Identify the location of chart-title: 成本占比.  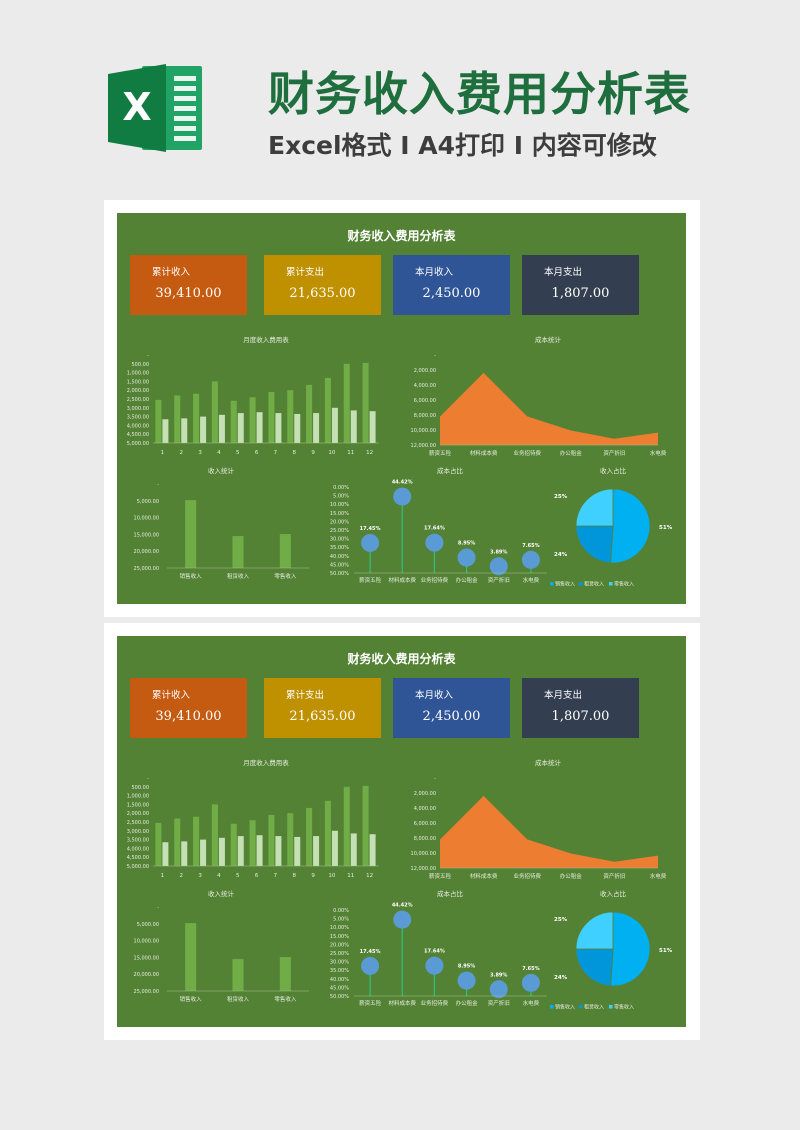
(450, 470).